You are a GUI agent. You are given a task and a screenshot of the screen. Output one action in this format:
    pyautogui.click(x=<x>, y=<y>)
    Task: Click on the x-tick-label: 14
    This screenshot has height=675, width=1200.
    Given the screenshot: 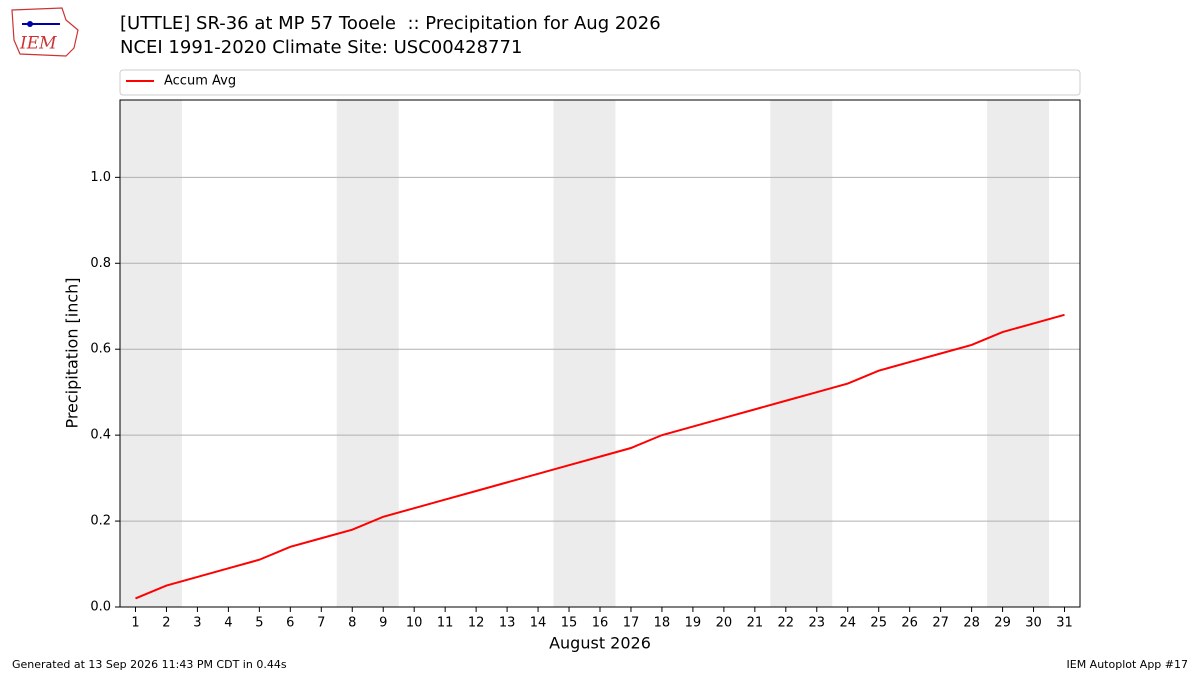 What is the action you would take?
    pyautogui.click(x=538, y=623)
    